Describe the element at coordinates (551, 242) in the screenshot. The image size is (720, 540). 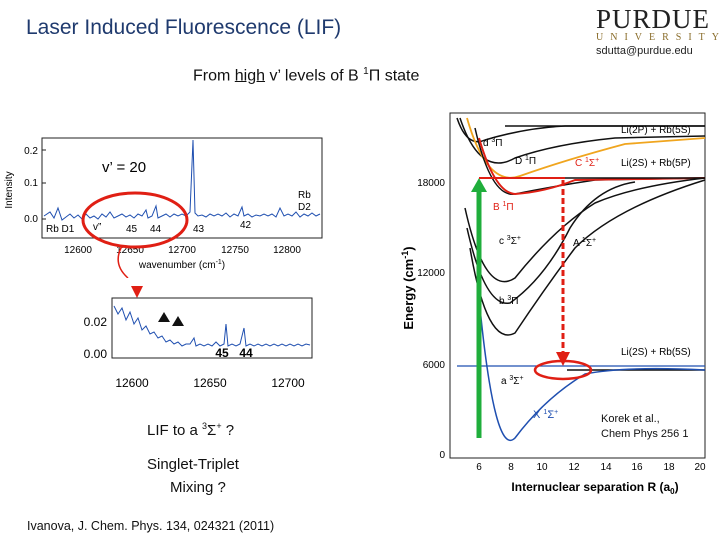
I see `A-state-curve` at that location.